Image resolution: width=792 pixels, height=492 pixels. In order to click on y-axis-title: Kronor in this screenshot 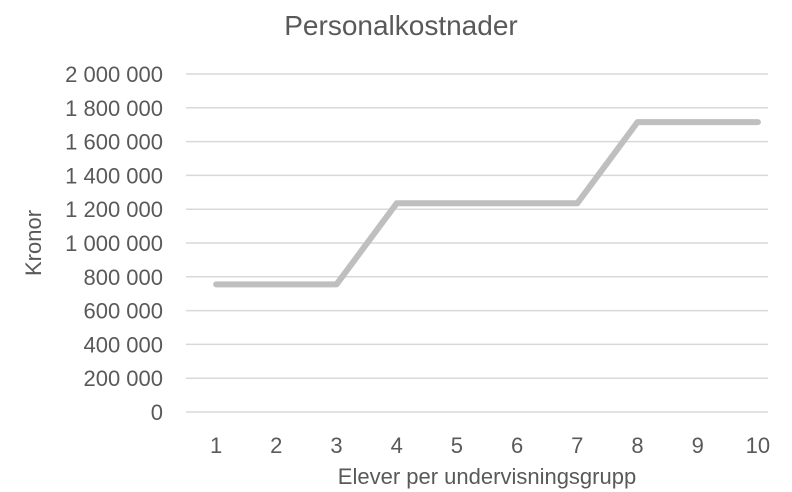, I will do `click(33, 243)`.